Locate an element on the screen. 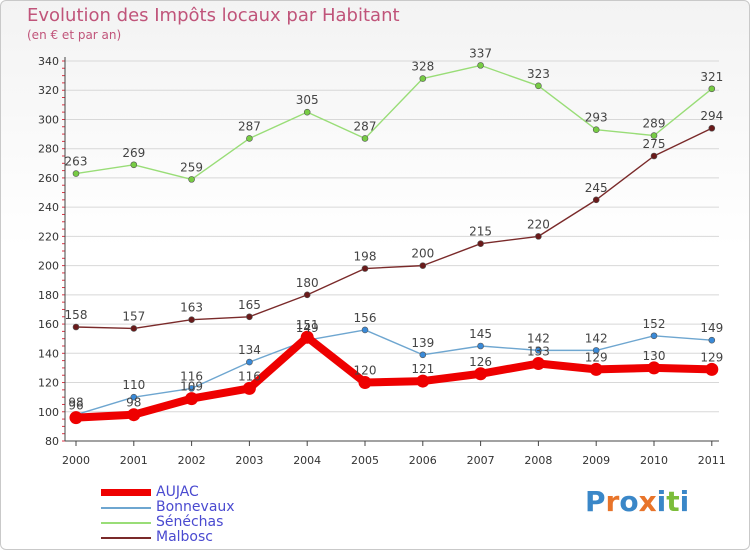 The height and width of the screenshot is (550, 750). data-label-malbosc-2010: 275 is located at coordinates (654, 144).